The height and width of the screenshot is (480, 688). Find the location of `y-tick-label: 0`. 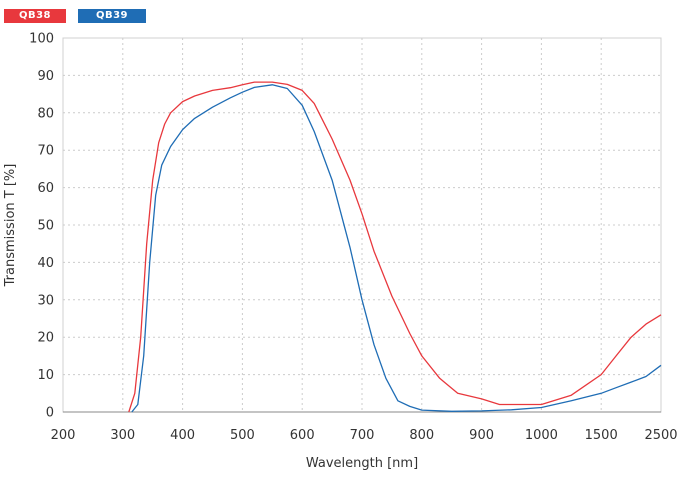

y-tick-label: 0 is located at coordinates (50, 413).